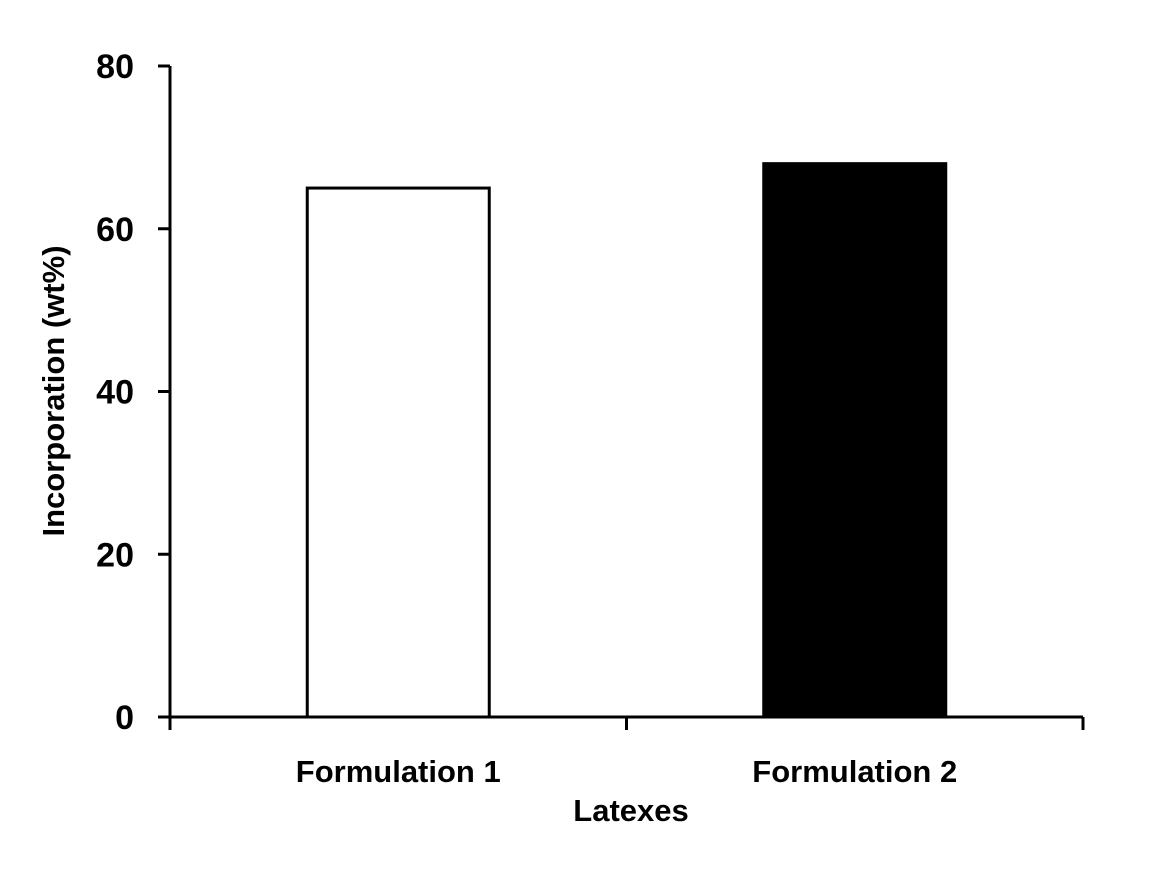  Describe the element at coordinates (626, 723) in the screenshot. I see `x-tick-group` at that location.